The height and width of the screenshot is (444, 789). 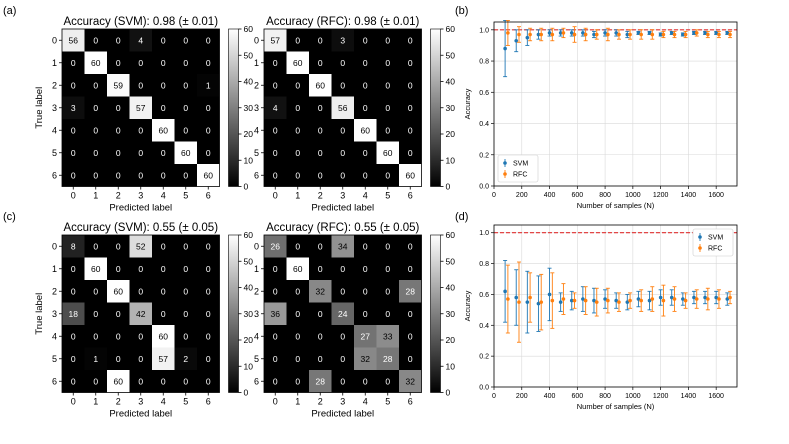 What do you see at coordinates (185, 359) in the screenshot?
I see `cm-cell-value: 2` at bounding box center [185, 359].